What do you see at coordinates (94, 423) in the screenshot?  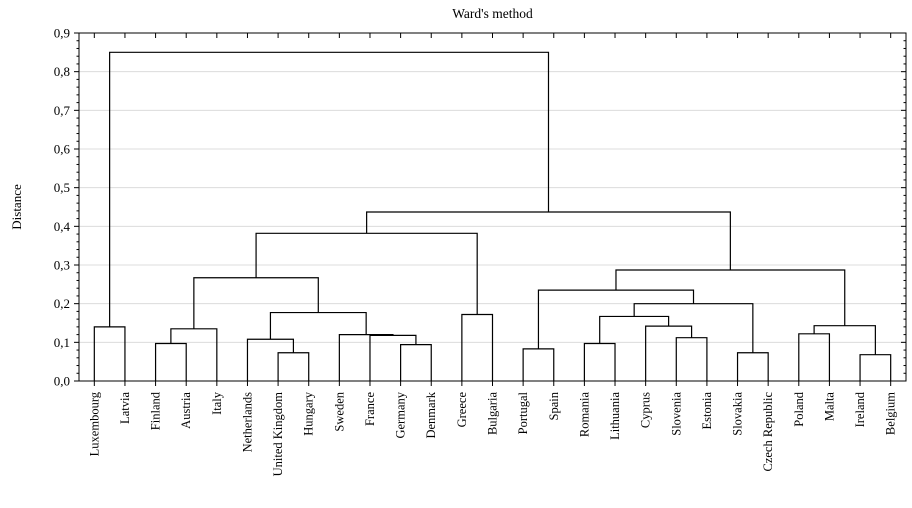 I see `leaf-label: Luxembourg` at bounding box center [94, 423].